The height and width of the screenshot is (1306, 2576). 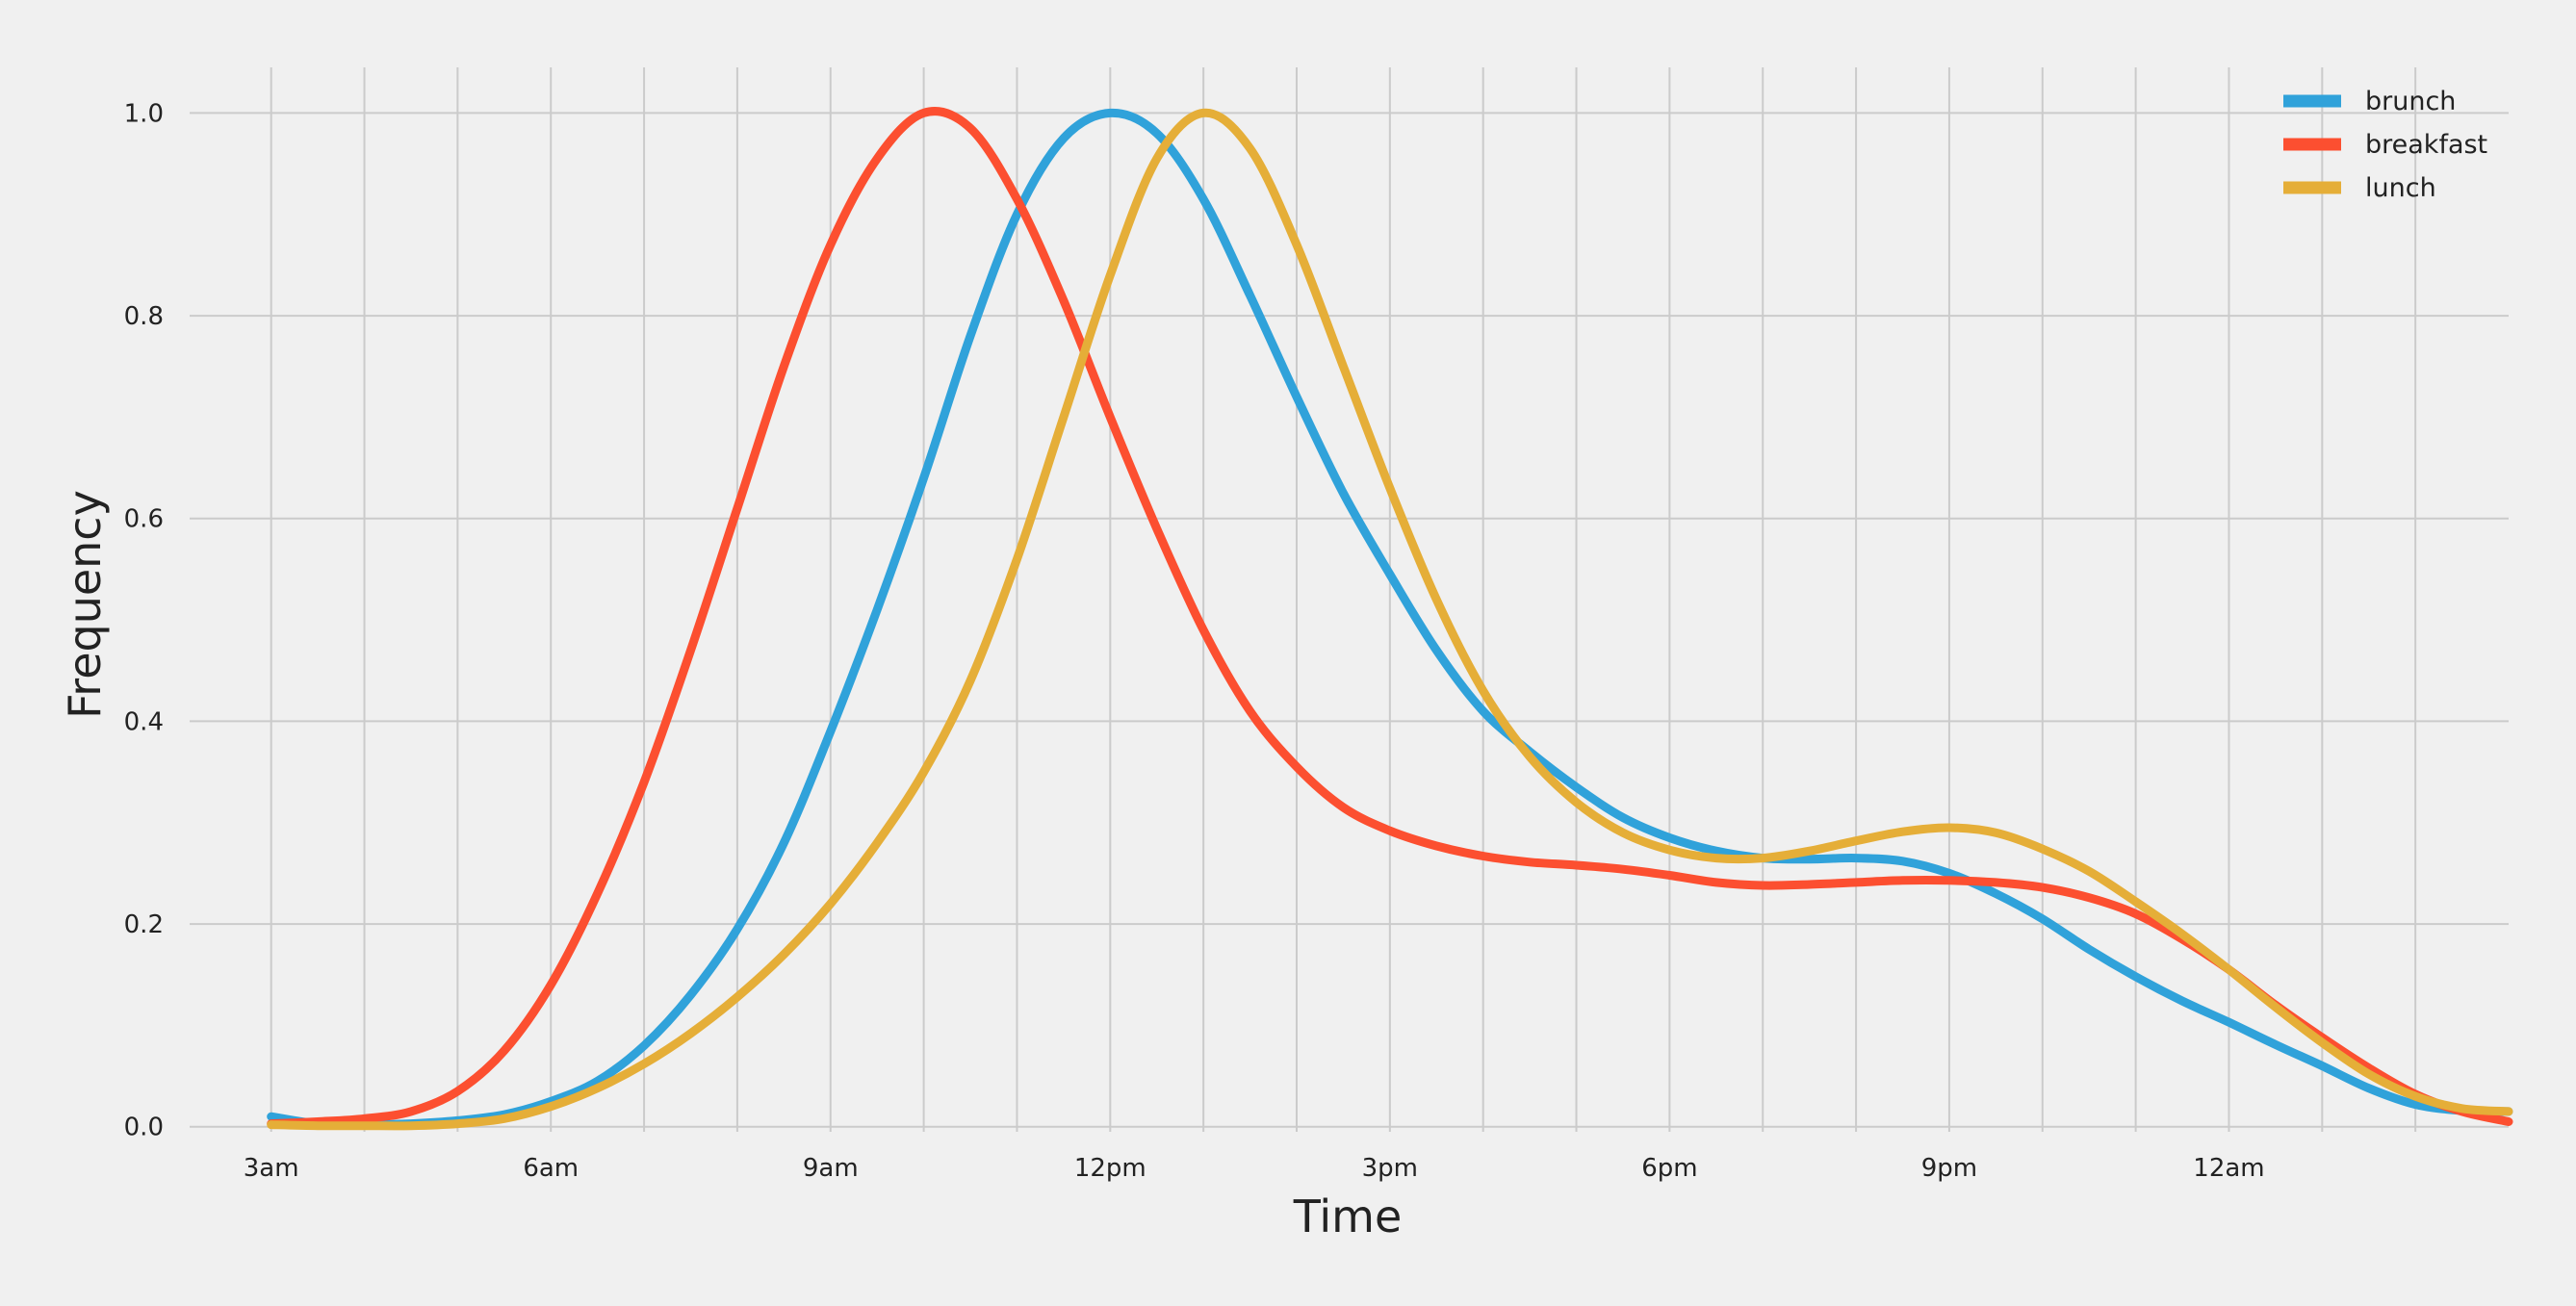 What do you see at coordinates (1669, 1168) in the screenshot?
I see `x-tick-label-5: 6pm` at bounding box center [1669, 1168].